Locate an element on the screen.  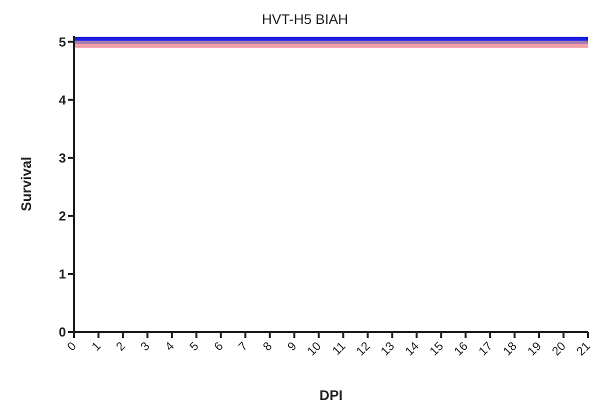
x-tick-label: 16 is located at coordinates (461, 348).